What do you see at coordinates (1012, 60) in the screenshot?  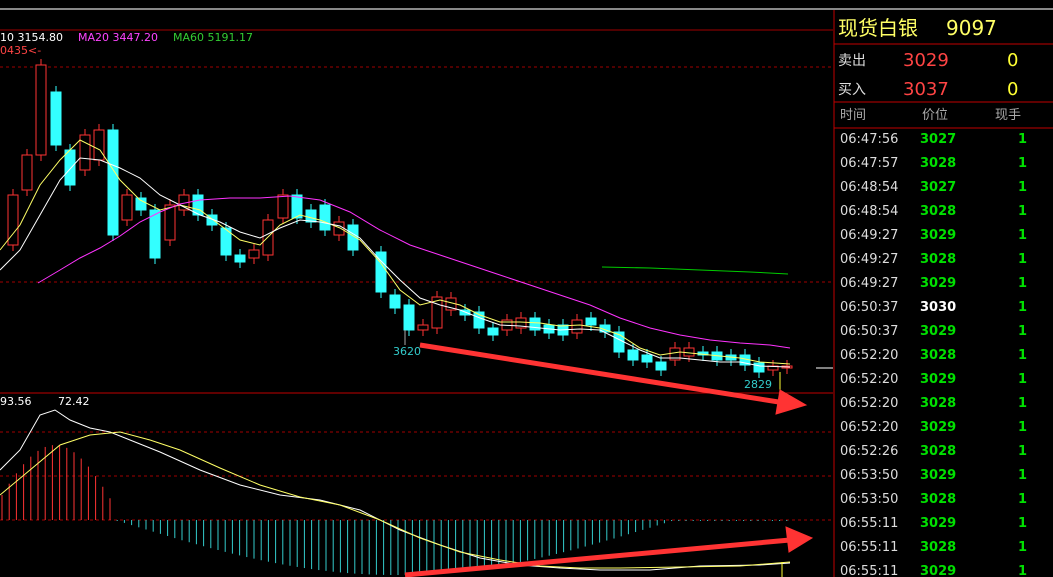 I see `sell-vol: 0` at bounding box center [1012, 60].